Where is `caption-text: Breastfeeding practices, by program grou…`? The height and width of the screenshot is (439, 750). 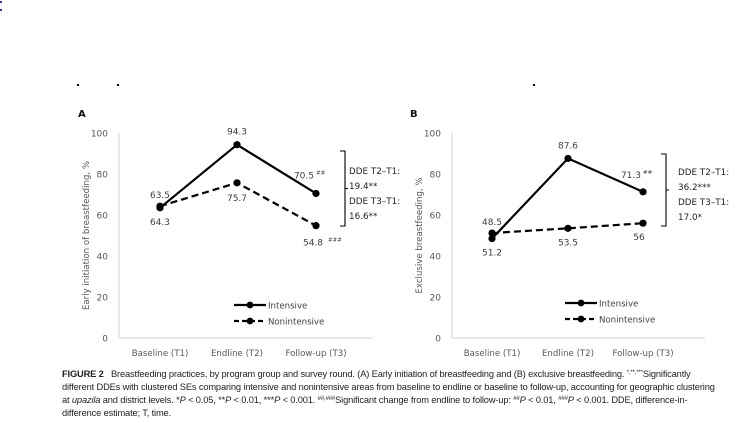
caption-text: Breastfeeding practices, by program grou… is located at coordinates (368, 374).